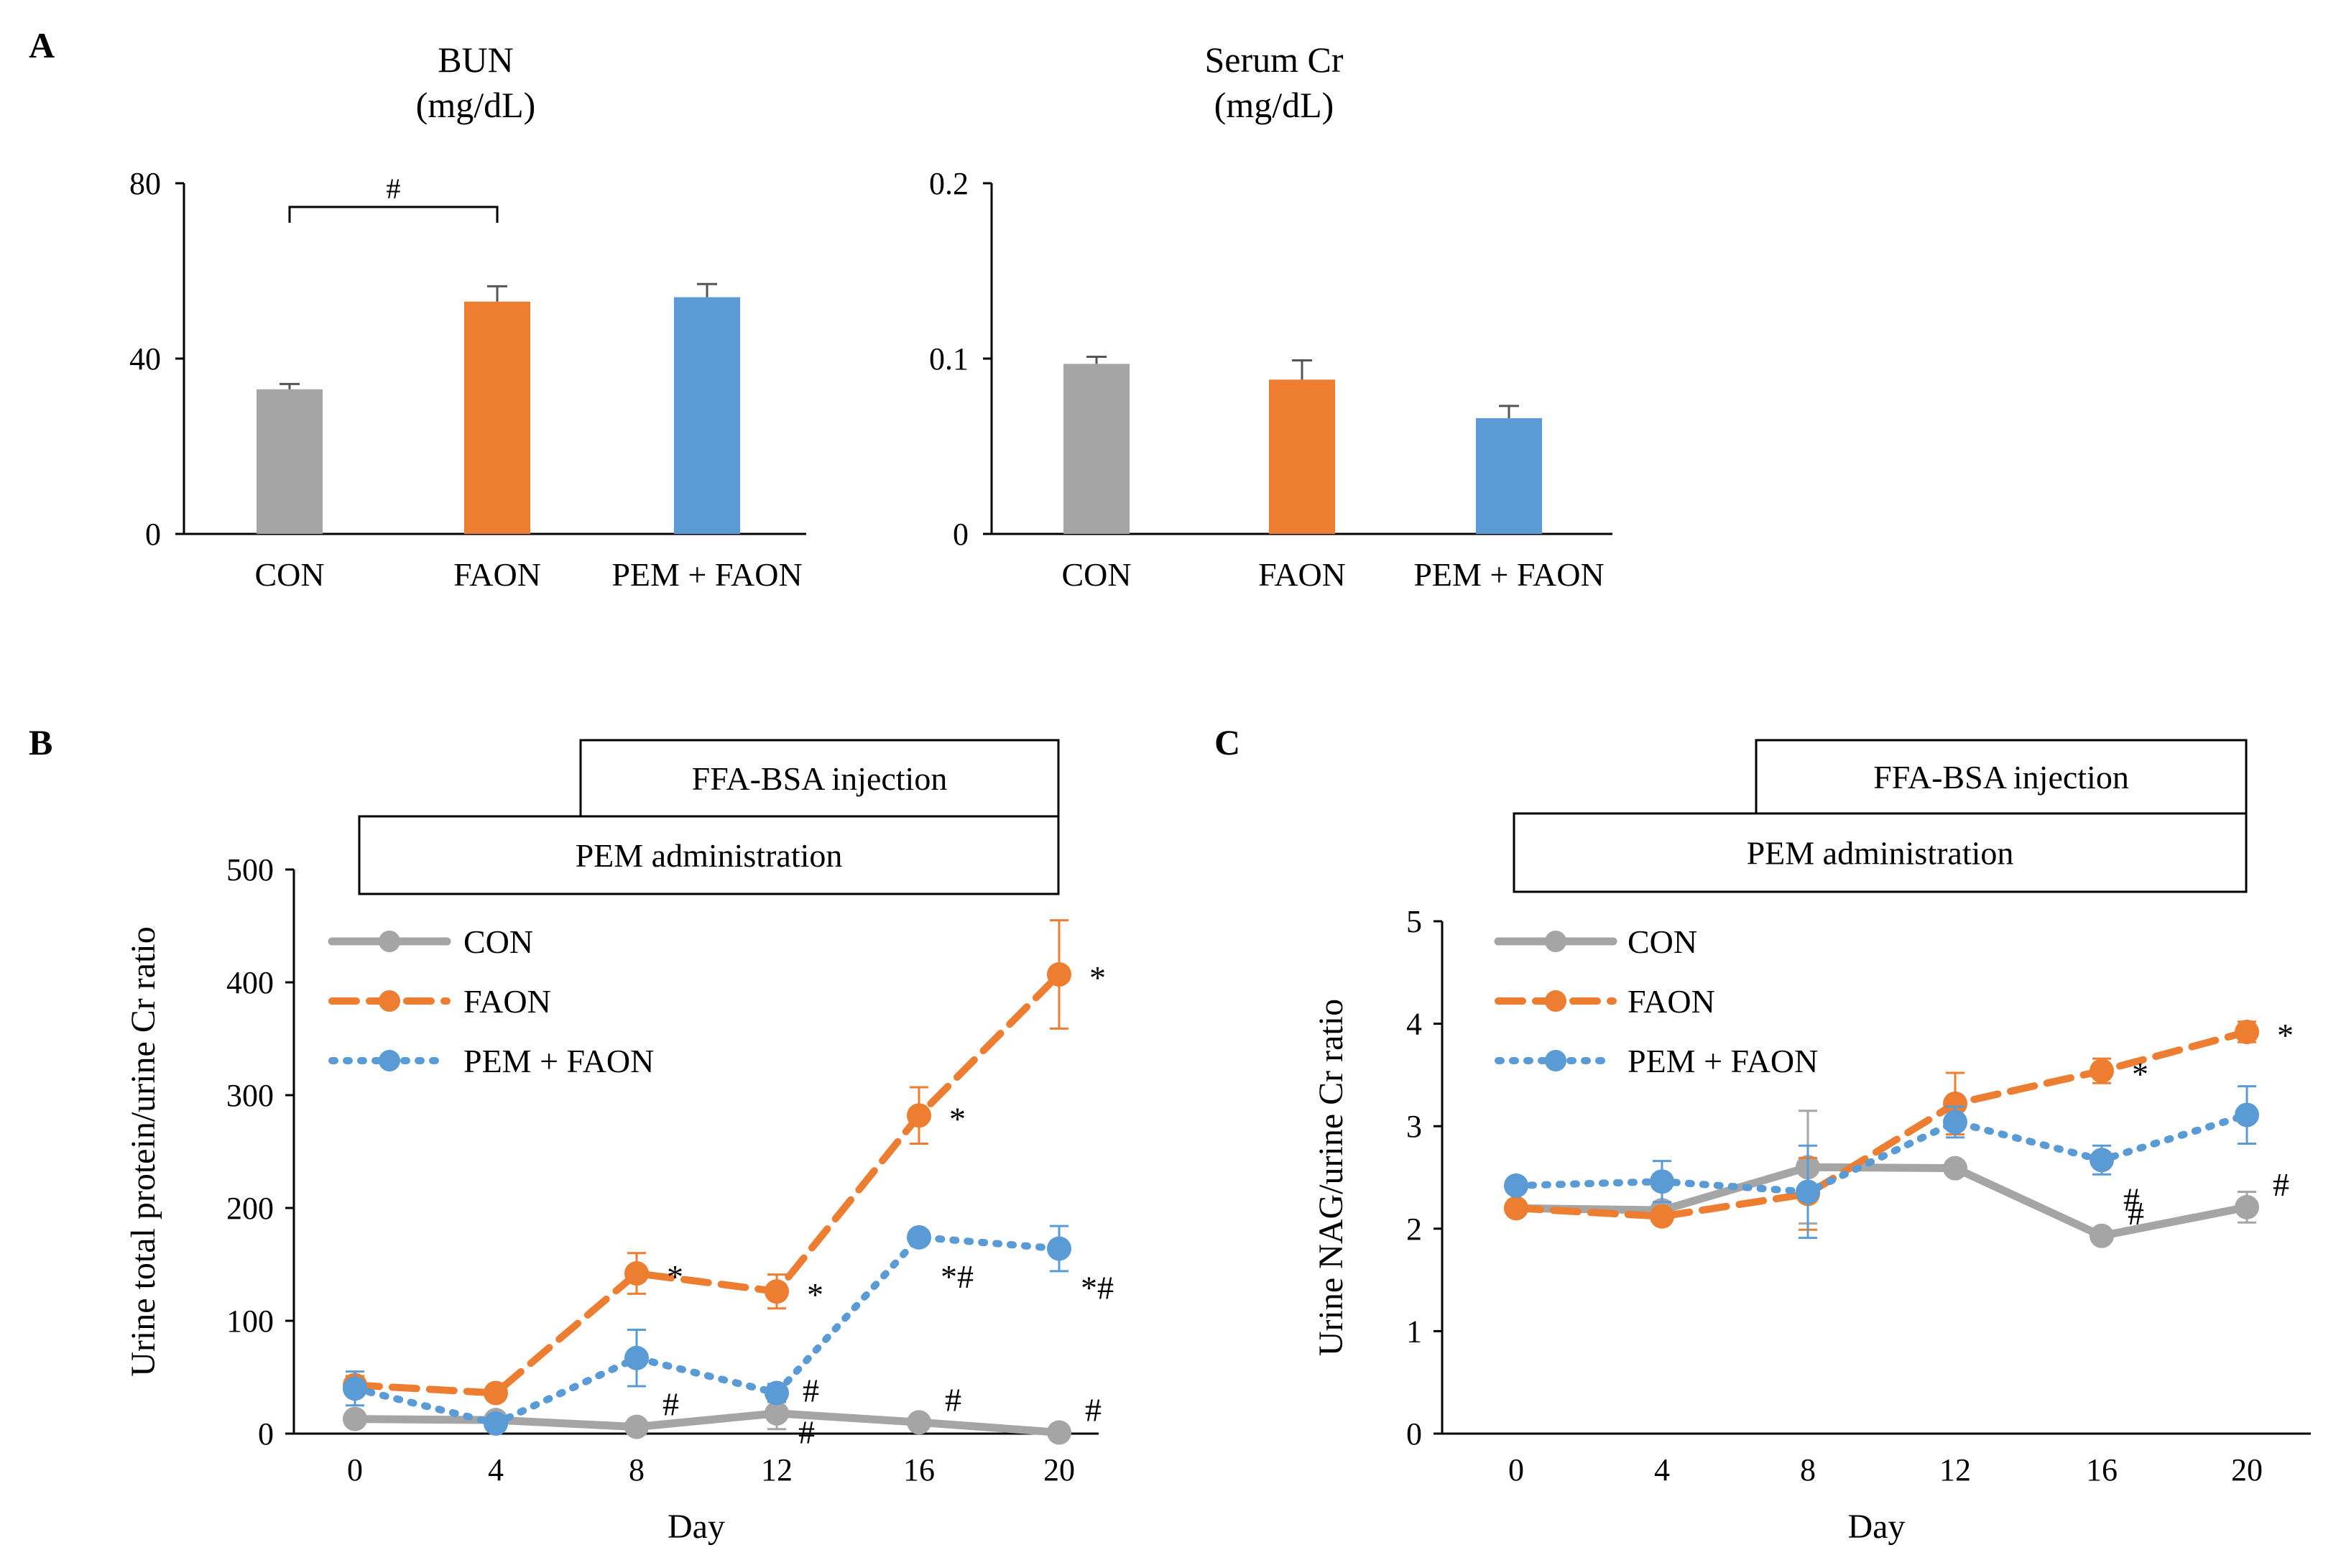 This screenshot has height=1568, width=2336. Describe the element at coordinates (250, 869) in the screenshot. I see `protein-ytick-label: 500` at that location.